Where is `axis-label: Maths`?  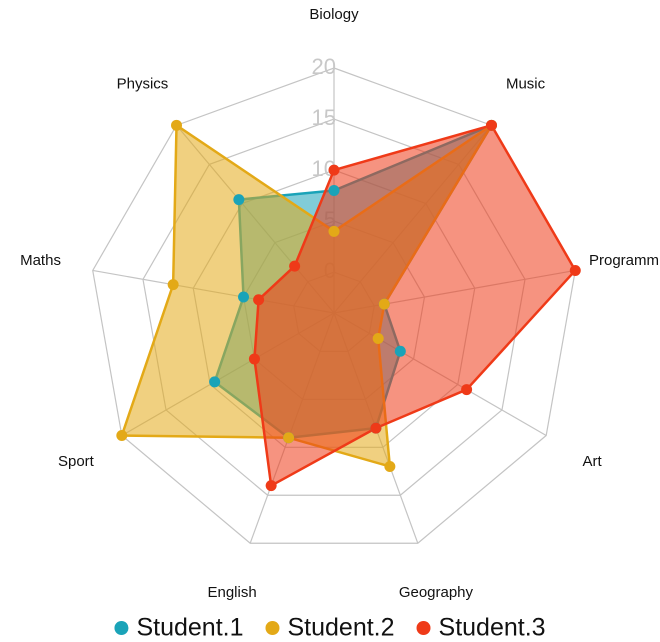
axis-label: Maths is located at coordinates (40, 260).